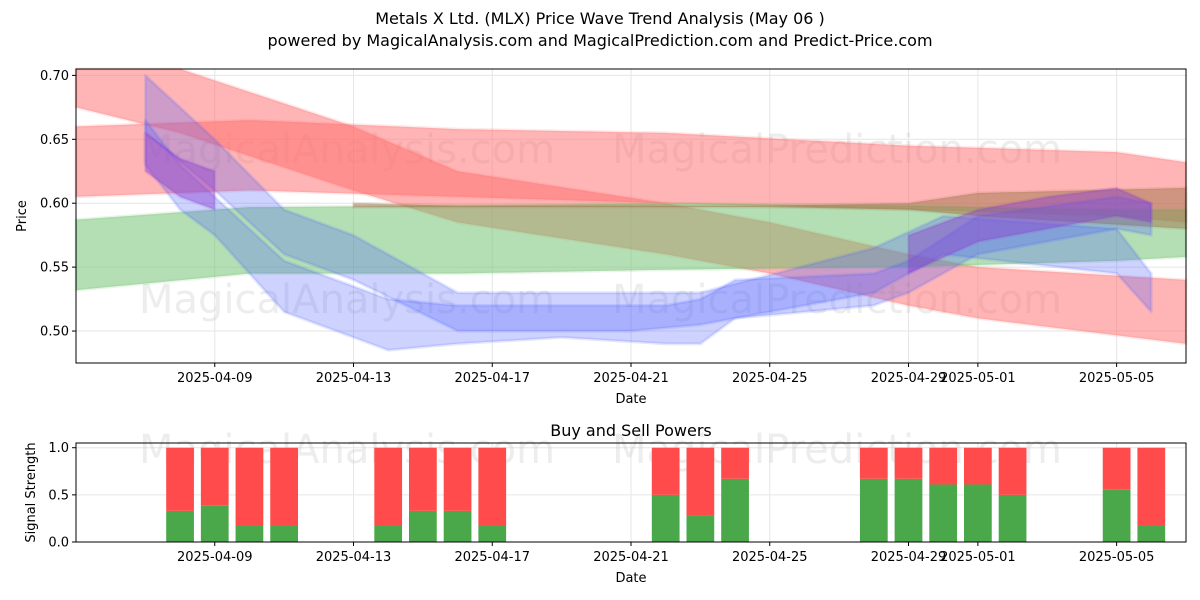 This screenshot has height=600, width=1200. I want to click on panel-title: Buy and Sell Powers, so click(631, 430).